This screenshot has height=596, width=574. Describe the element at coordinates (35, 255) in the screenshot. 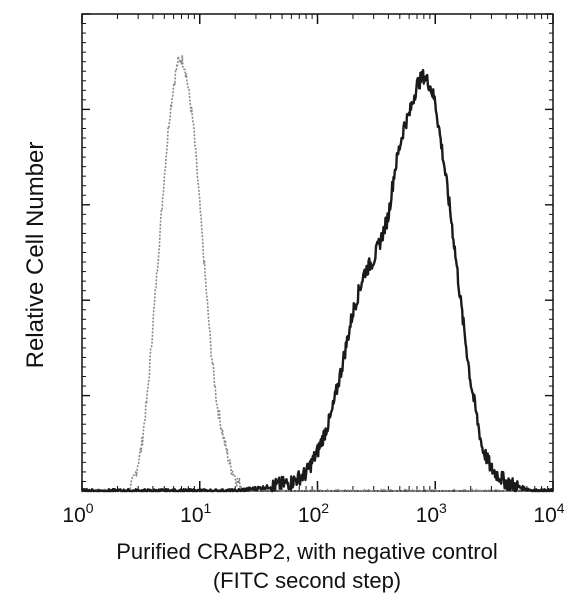

I see `y-axis-label: Relative Cell Number` at that location.